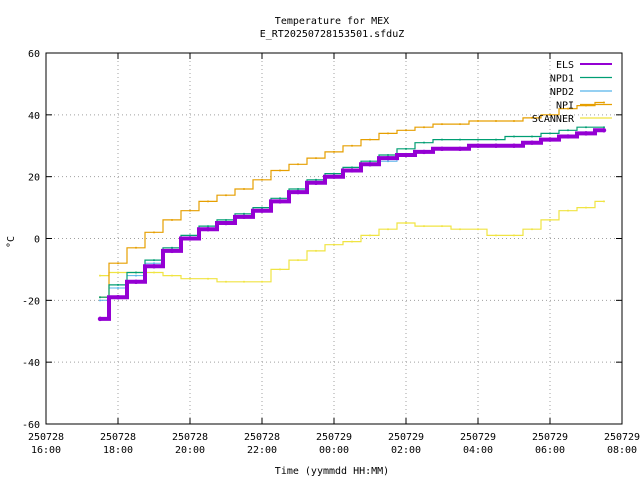  What do you see at coordinates (190, 450) in the screenshot?
I see `x-tick-time: 20:00` at bounding box center [190, 450].